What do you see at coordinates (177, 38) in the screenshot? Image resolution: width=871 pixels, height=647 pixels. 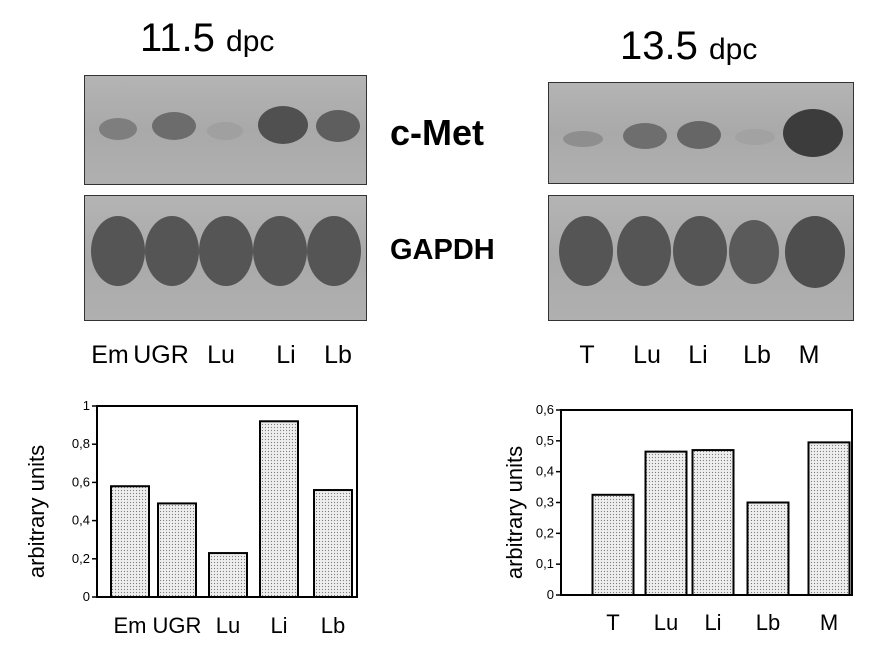 I see `title-number: 11.5` at bounding box center [177, 38].